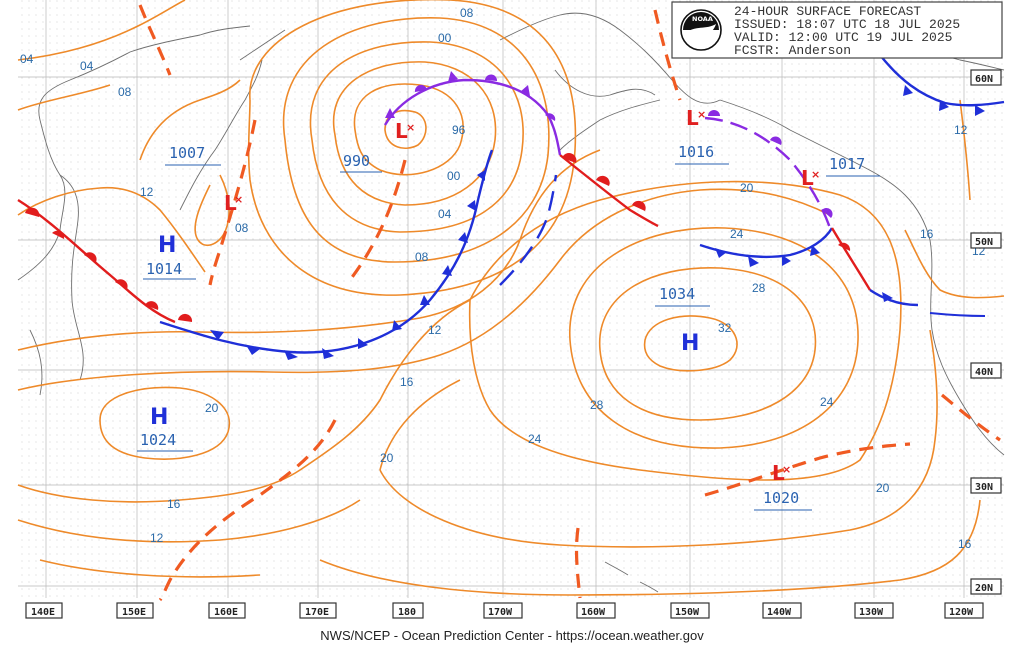 This screenshot has height=652, width=1024. Describe the element at coordinates (792, 50) in the screenshot. I see `forecaster: FCSTR: Anderson` at that location.